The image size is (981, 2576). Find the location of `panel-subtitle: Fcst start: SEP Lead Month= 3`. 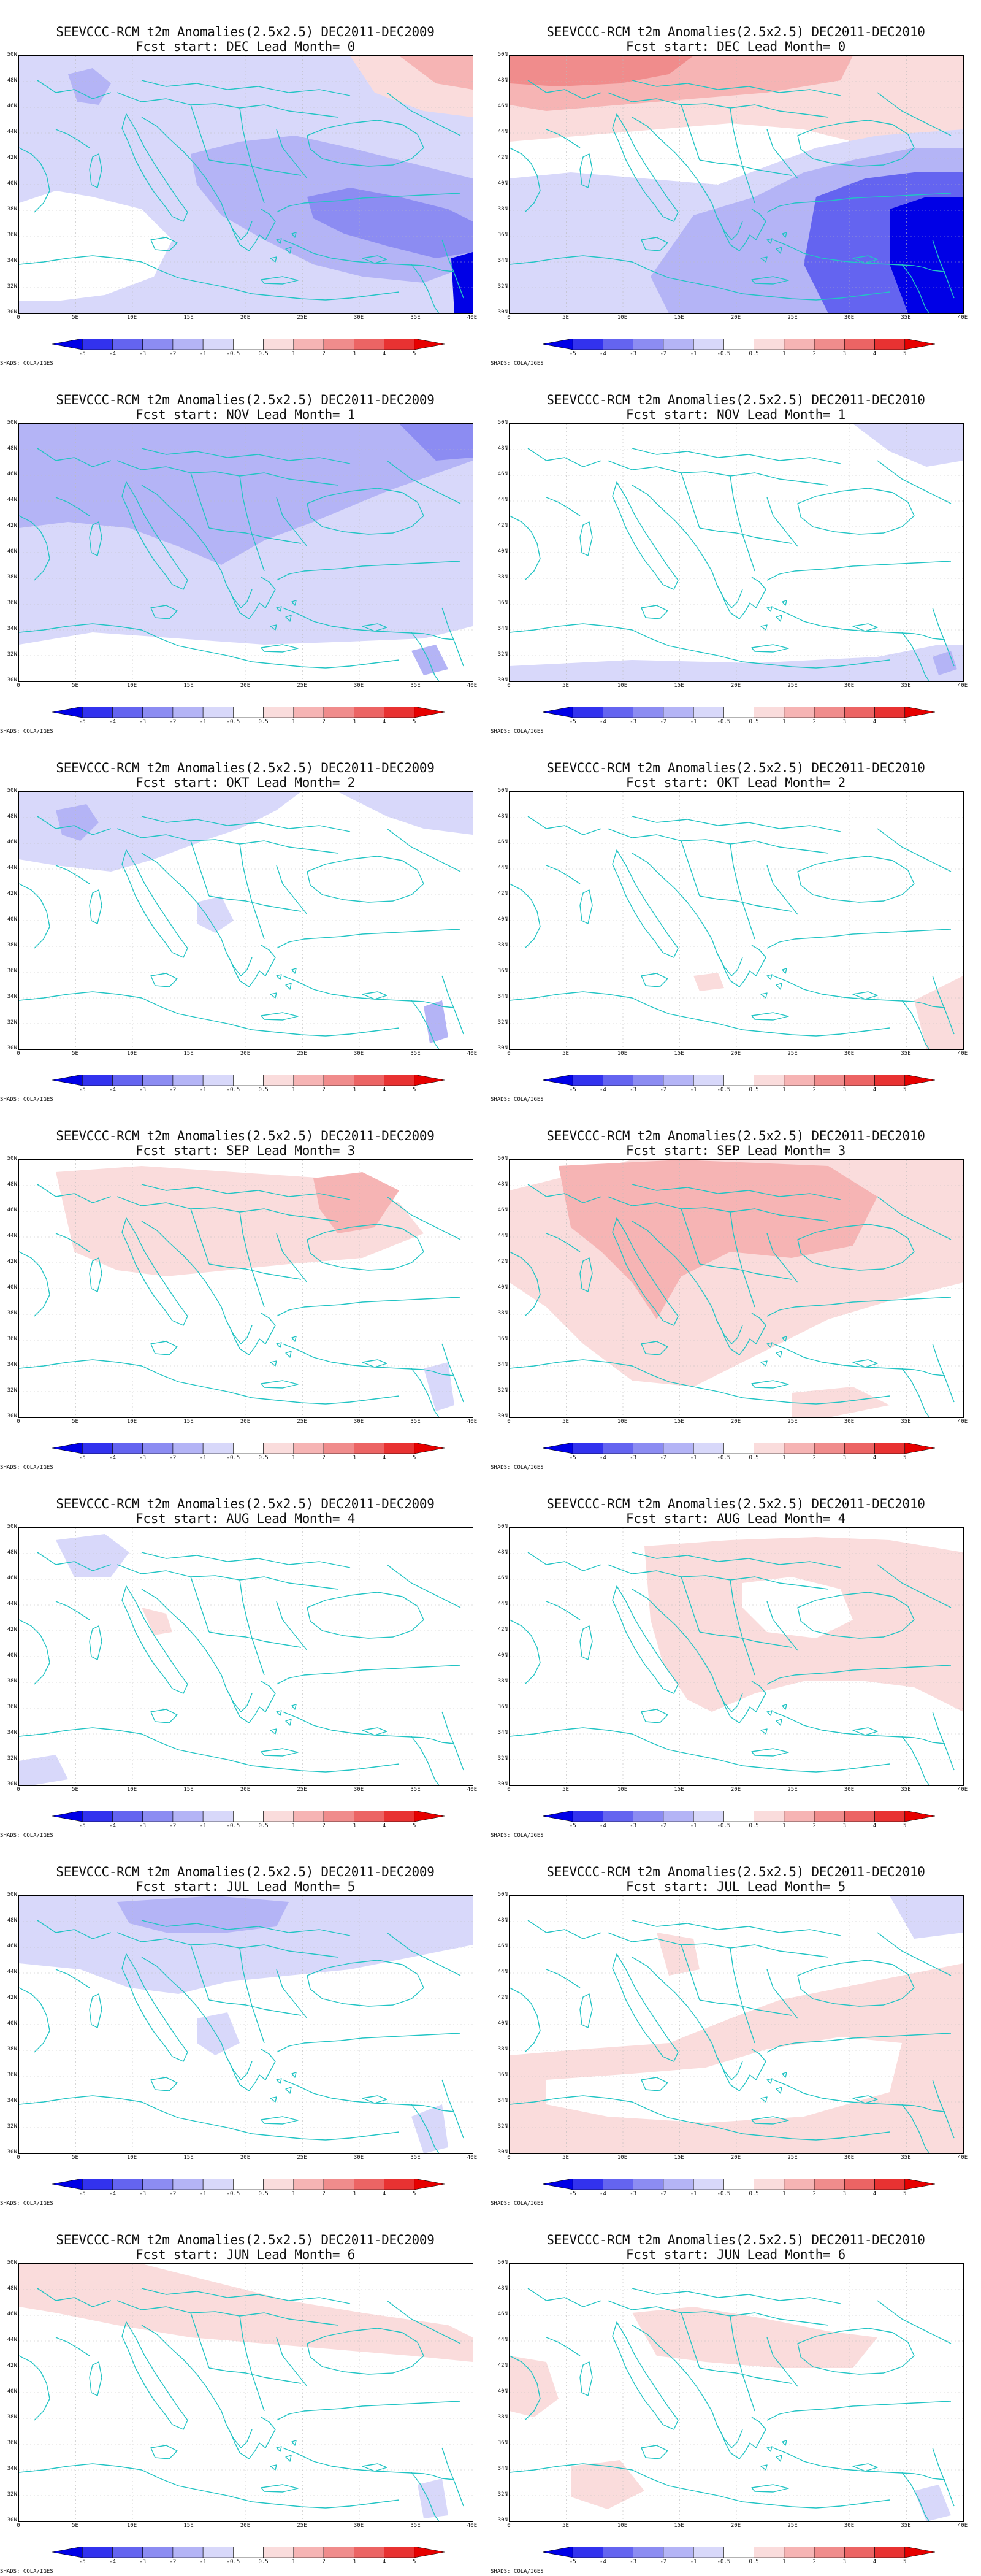

panel-subtitle: Fcst start: SEP Lead Month= 3 is located at coordinates (245, 1150).